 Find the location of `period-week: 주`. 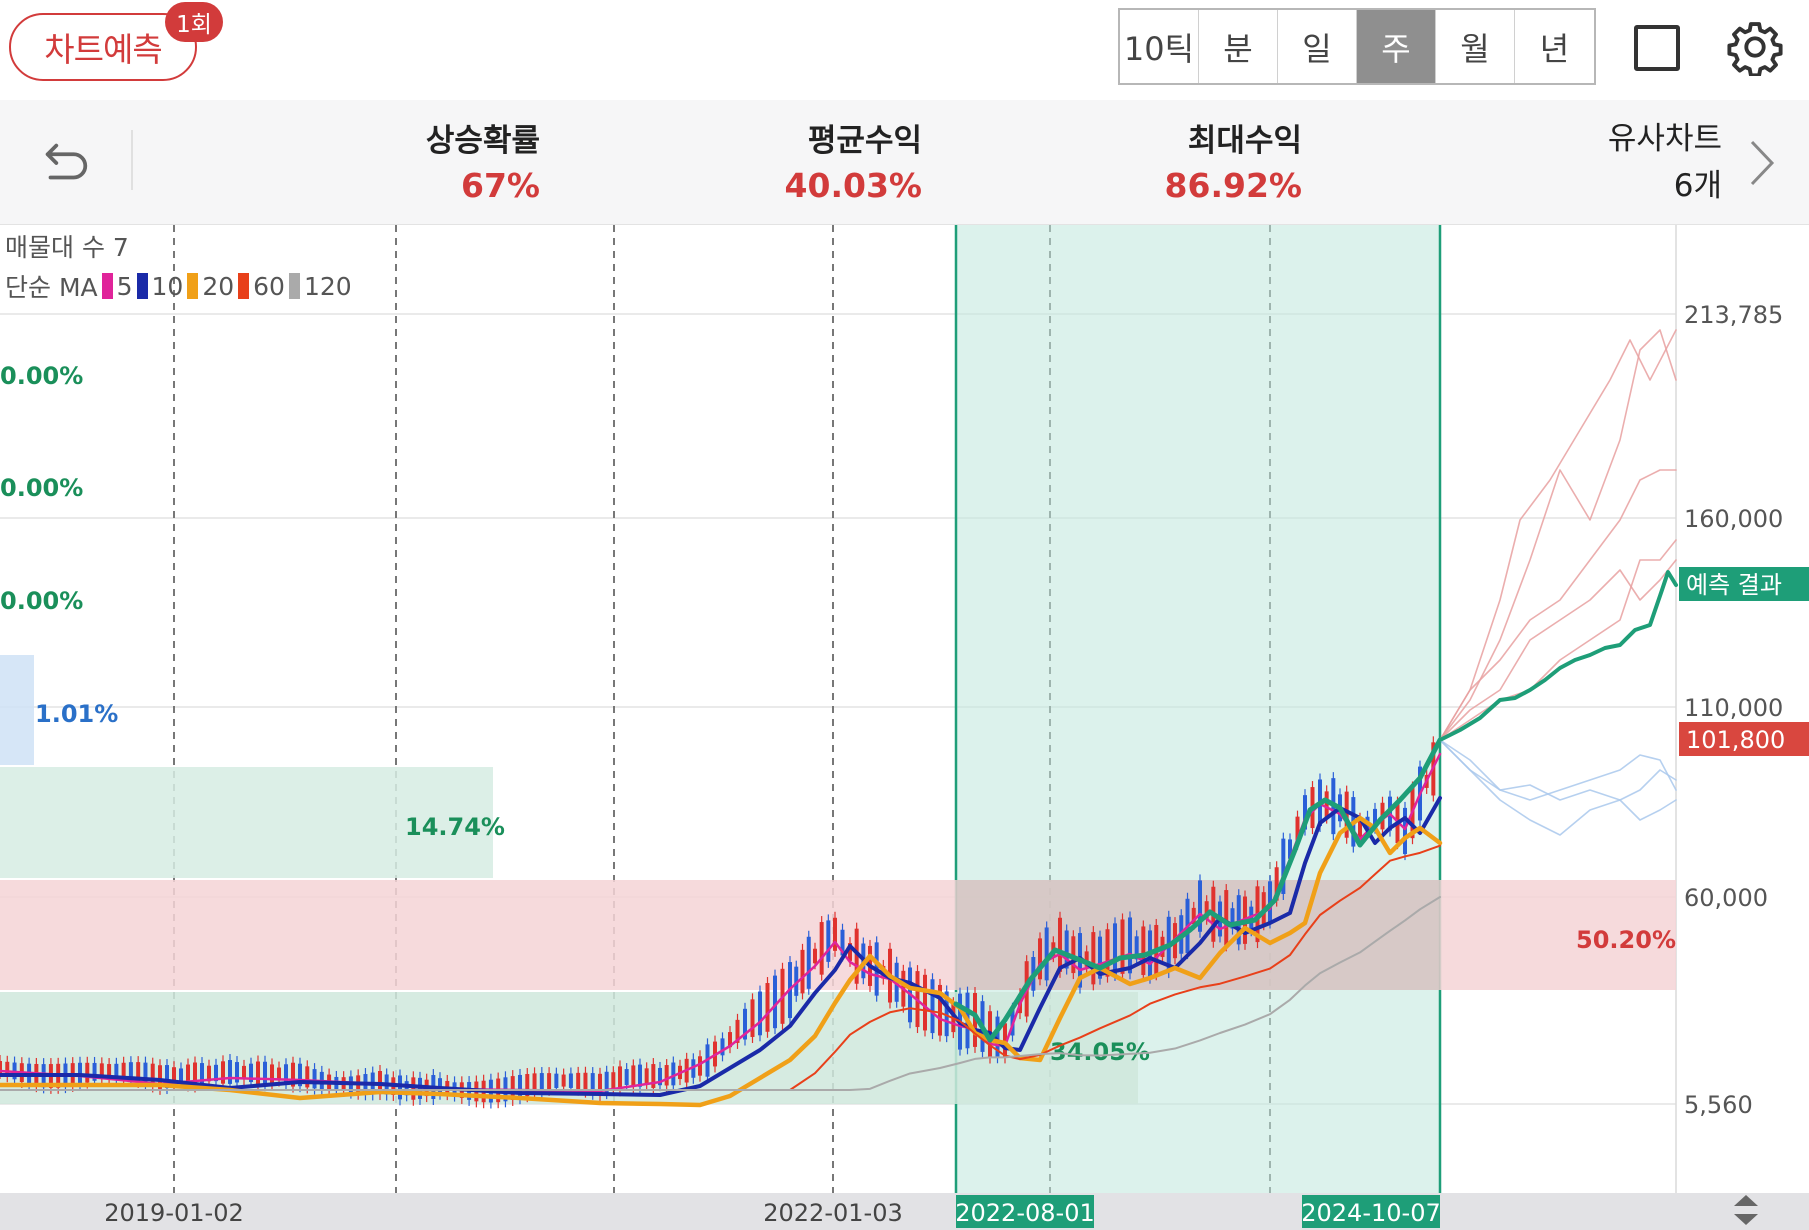

period-week: 주 is located at coordinates (1396, 46).